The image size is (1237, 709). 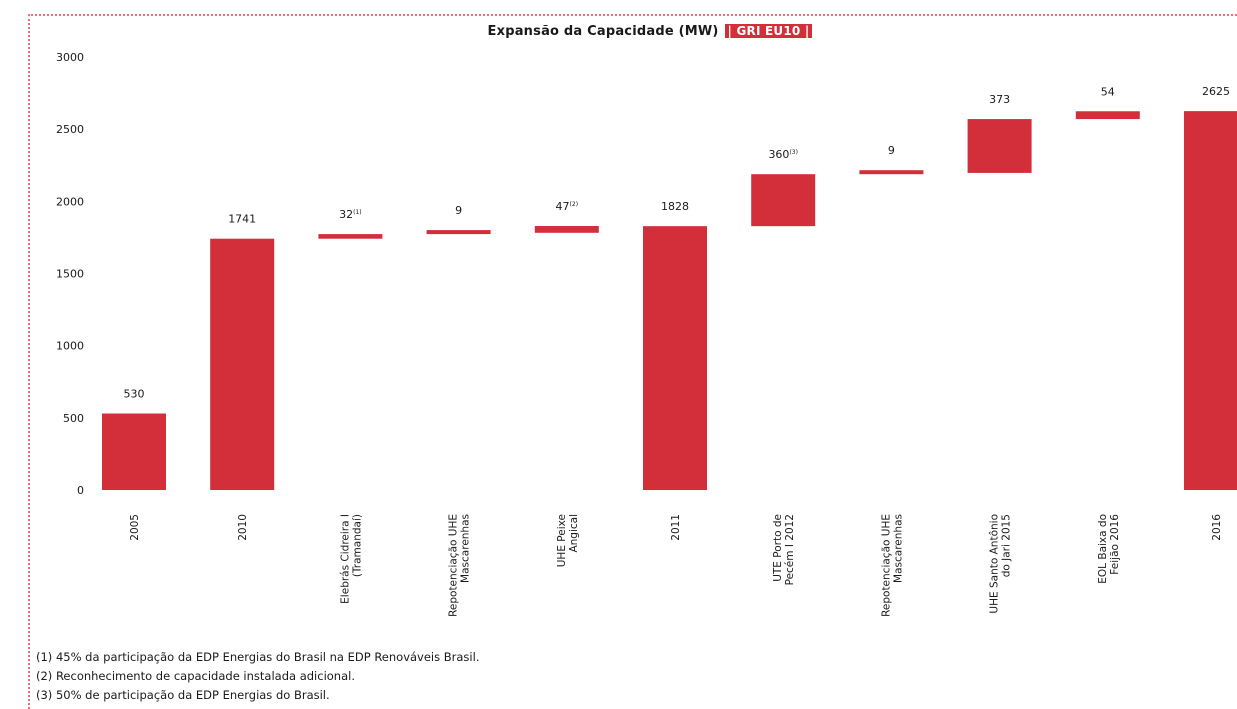 I want to click on data-label-8: 9, so click(x=891, y=150).